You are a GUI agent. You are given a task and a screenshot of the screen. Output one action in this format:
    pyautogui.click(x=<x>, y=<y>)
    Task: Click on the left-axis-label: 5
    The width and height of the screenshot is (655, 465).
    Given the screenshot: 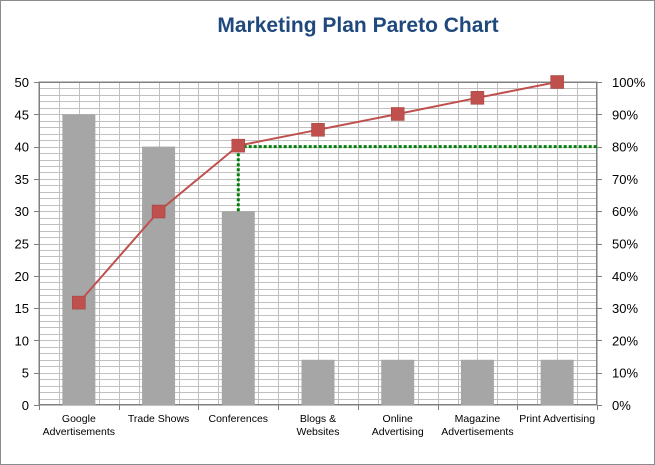 What is the action you would take?
    pyautogui.click(x=25, y=373)
    